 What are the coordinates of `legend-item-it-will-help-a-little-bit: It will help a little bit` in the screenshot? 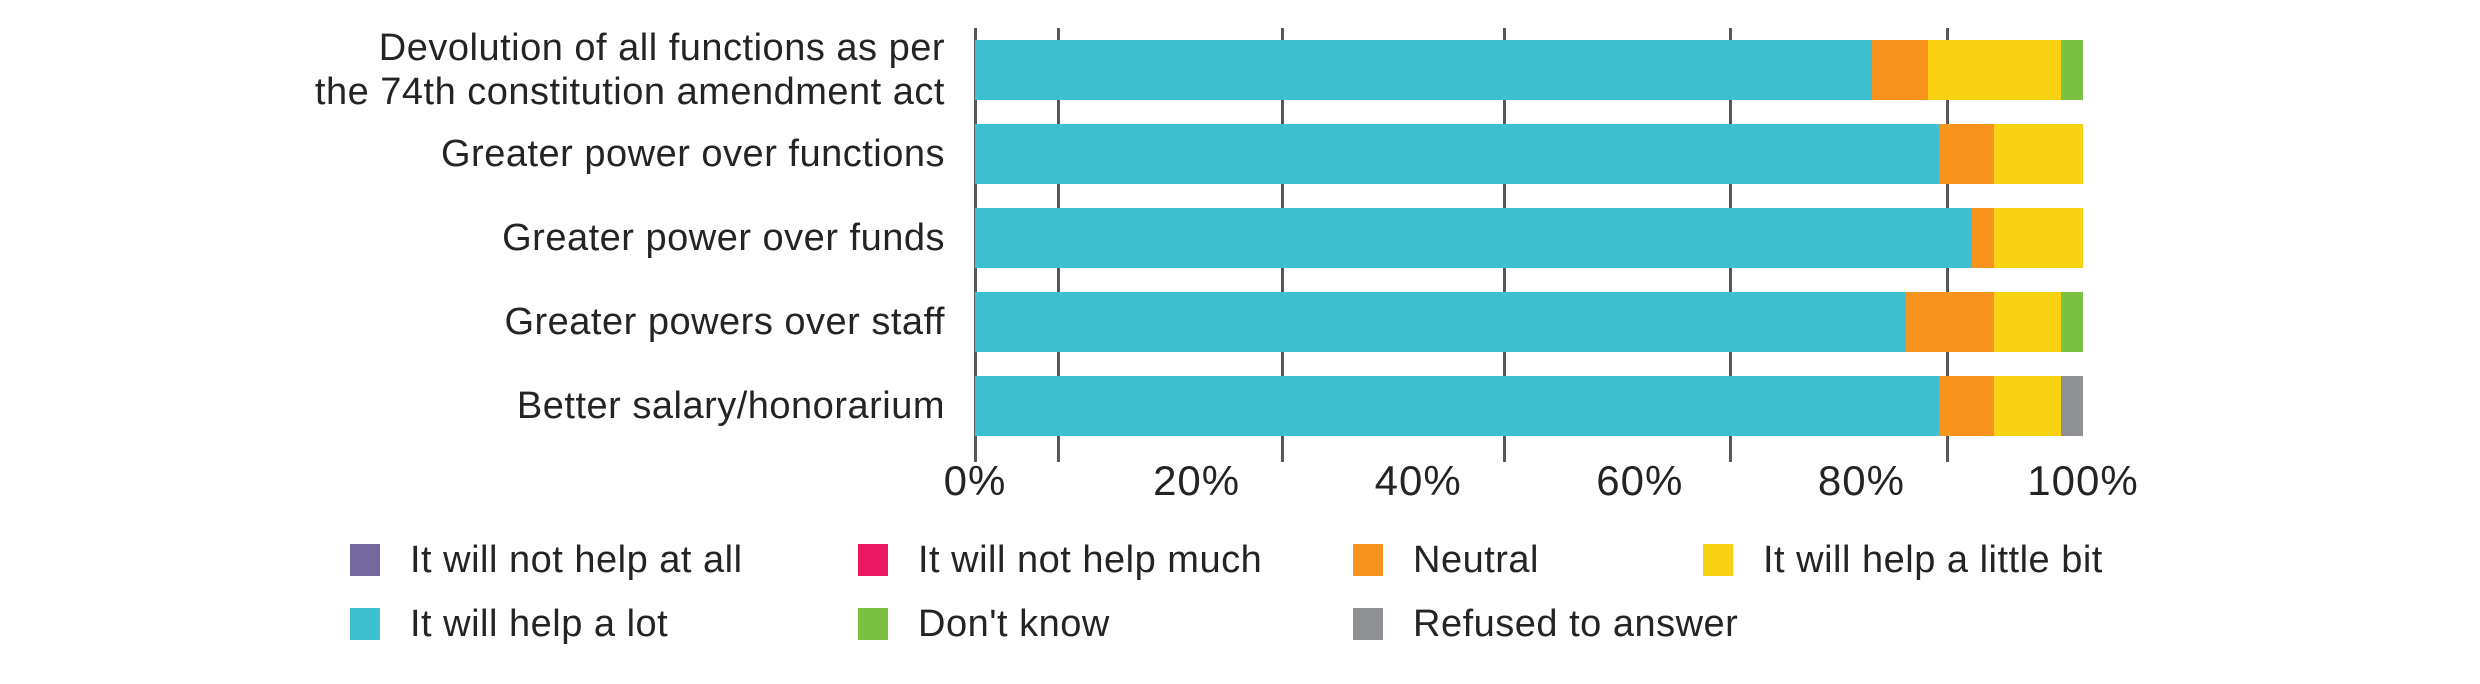 It's located at (1903, 560).